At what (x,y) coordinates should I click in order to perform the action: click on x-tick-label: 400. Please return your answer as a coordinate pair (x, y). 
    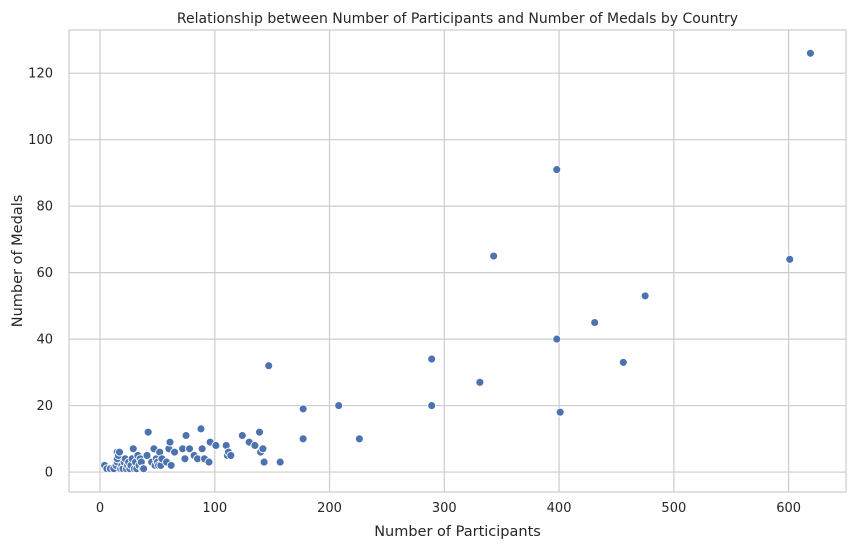
    Looking at the image, I should click on (559, 508).